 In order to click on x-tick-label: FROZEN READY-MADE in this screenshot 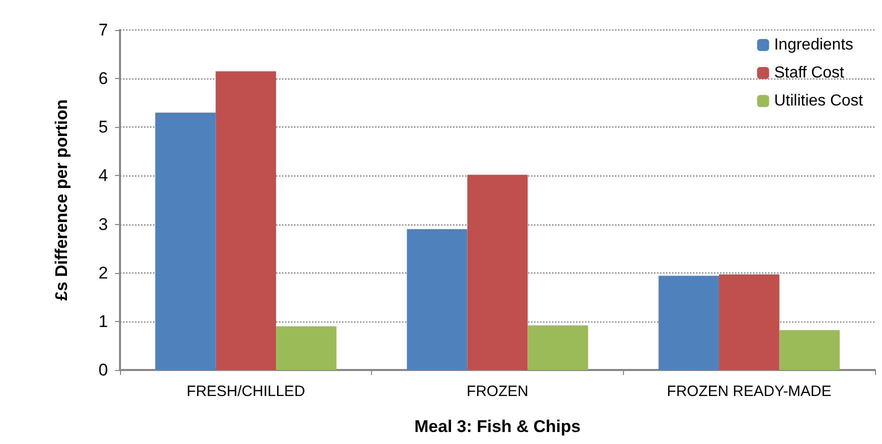, I will do `click(749, 391)`.